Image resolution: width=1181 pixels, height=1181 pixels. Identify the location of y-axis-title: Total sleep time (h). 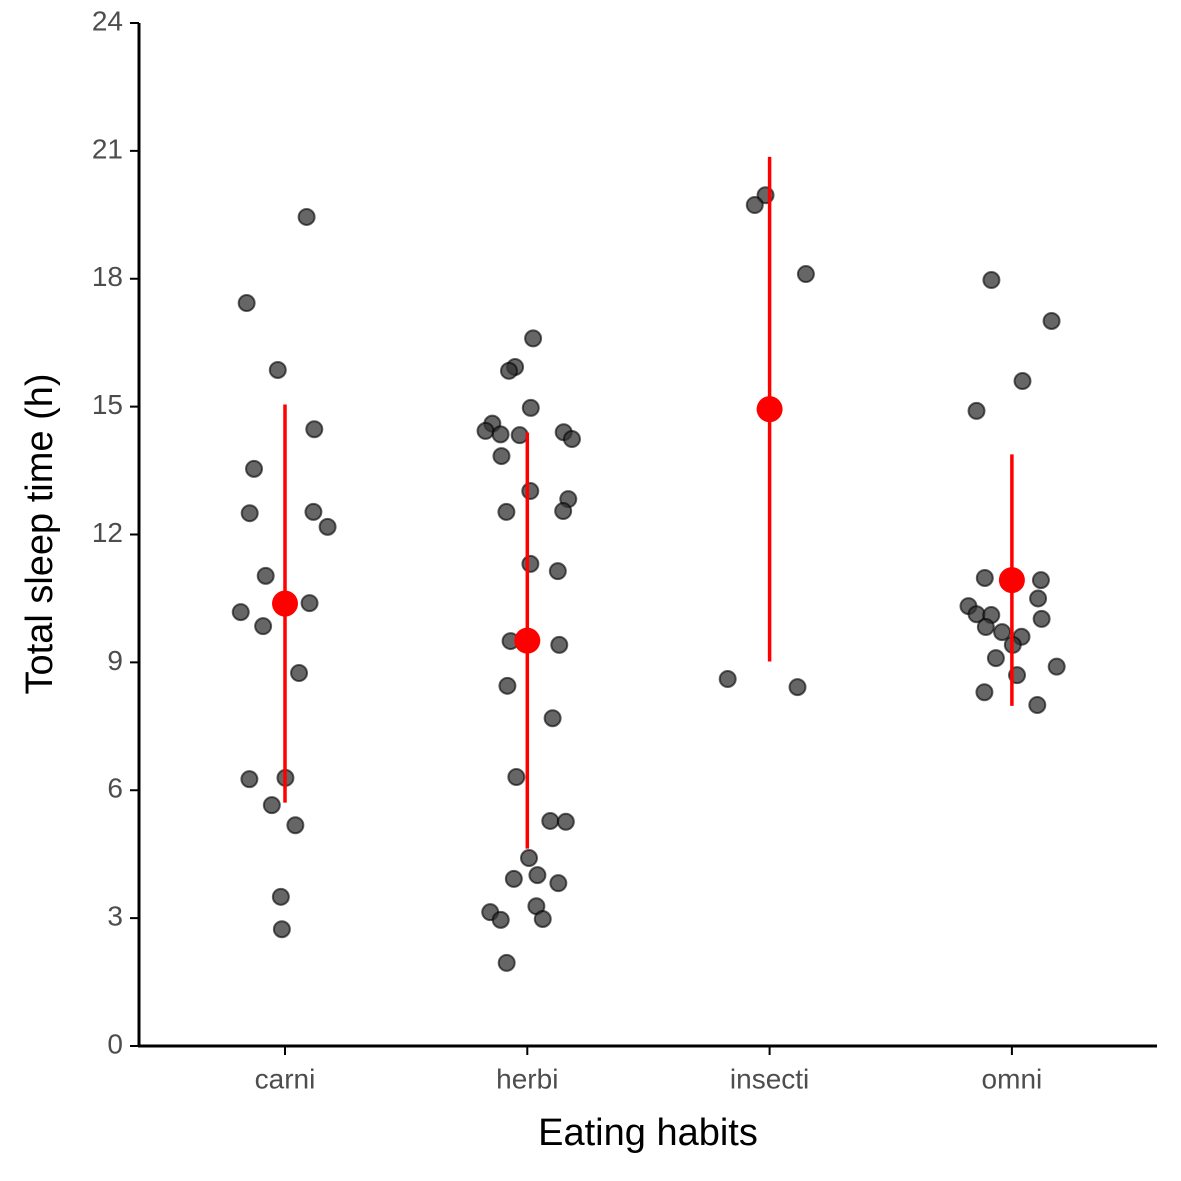
(40, 533).